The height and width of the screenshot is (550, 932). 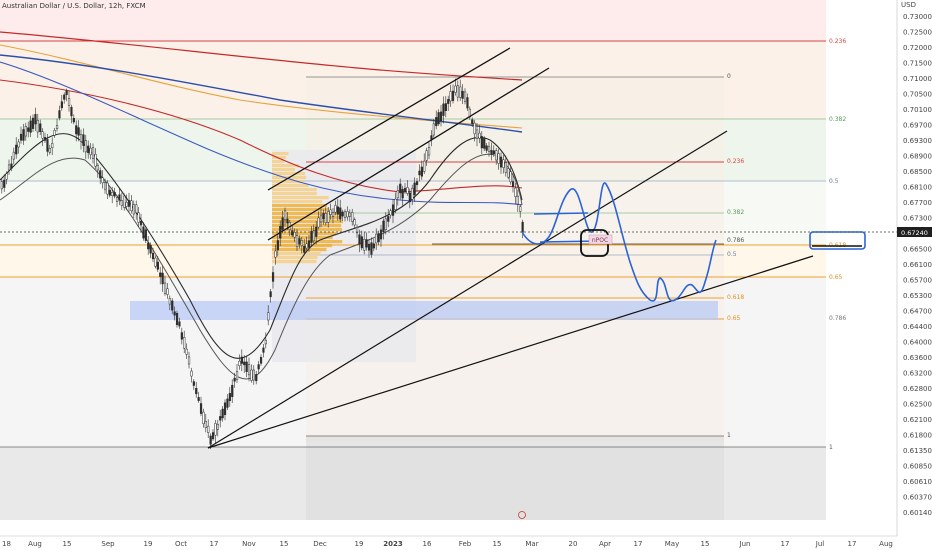 I want to click on y-tick-label: 0.62800, so click(x=917, y=389).